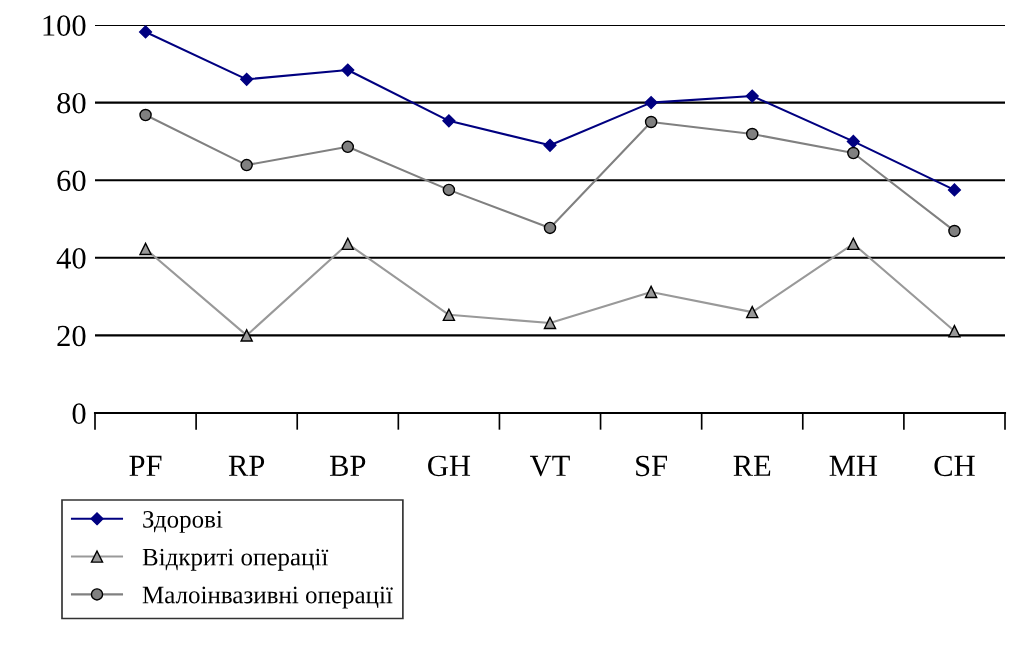 The height and width of the screenshot is (658, 1009). What do you see at coordinates (267, 597) in the screenshot?
I see `legend-label: Малоінвазивні операції` at bounding box center [267, 597].